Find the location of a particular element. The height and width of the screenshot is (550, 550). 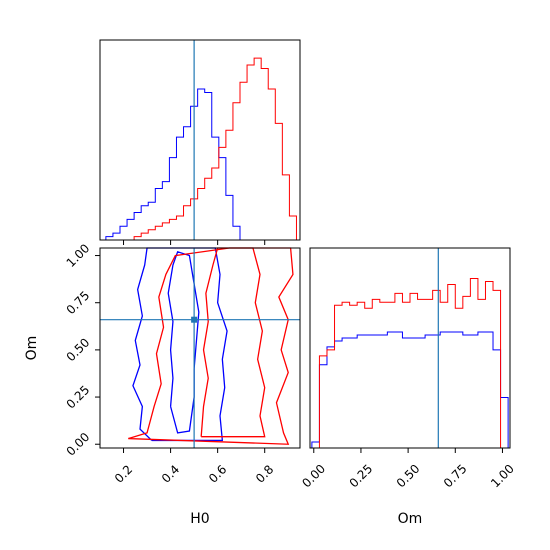

contour-red-inner is located at coordinates (233, 342).